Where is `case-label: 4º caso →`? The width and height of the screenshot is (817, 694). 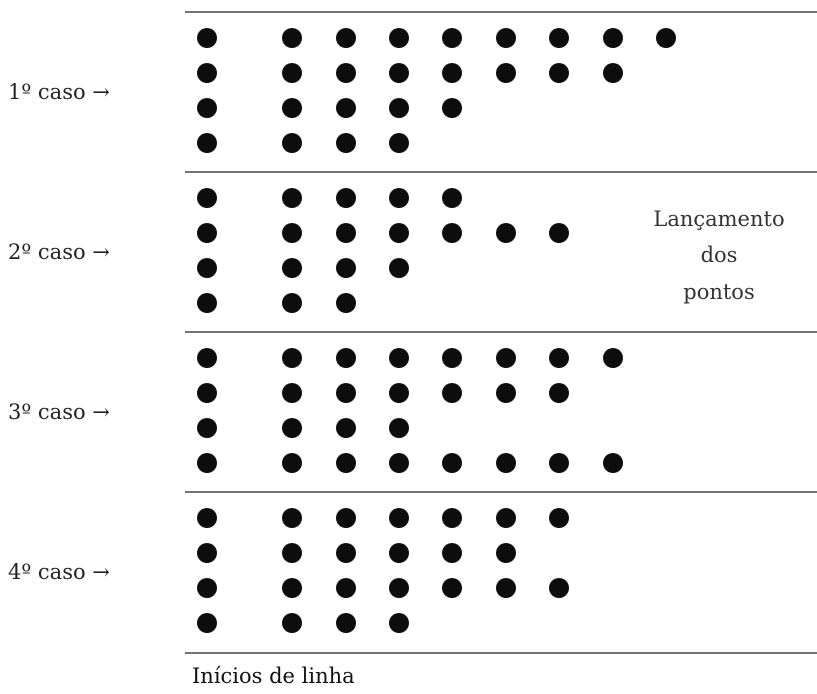
case-label: 4º caso → is located at coordinates (59, 572).